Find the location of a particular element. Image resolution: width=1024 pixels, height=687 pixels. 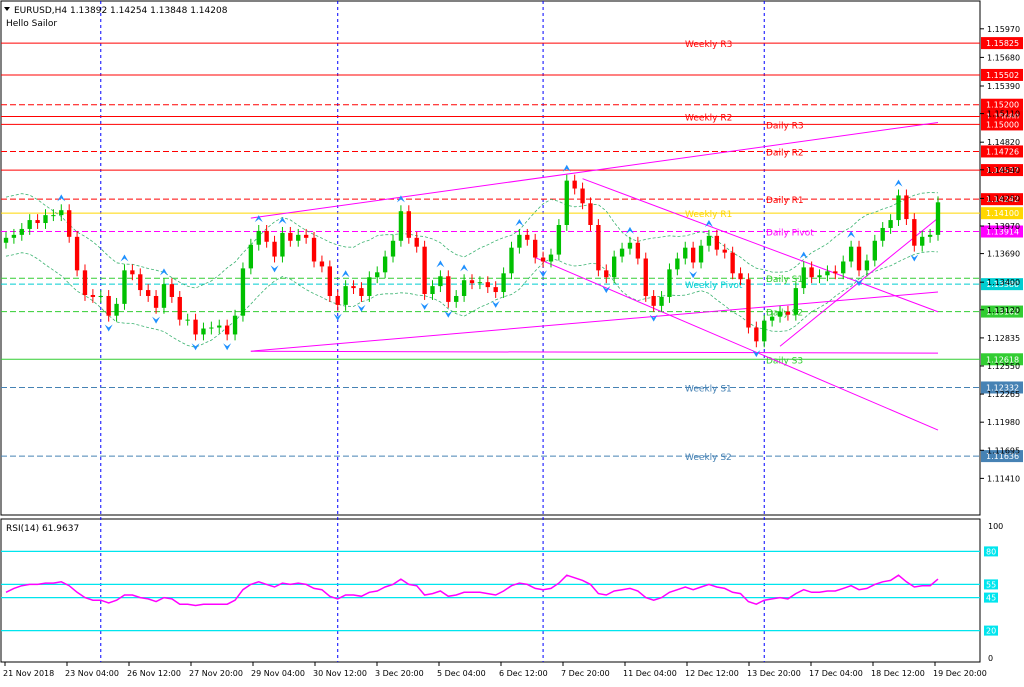

y-tick-label: 1.15390 is located at coordinates (1003, 86).